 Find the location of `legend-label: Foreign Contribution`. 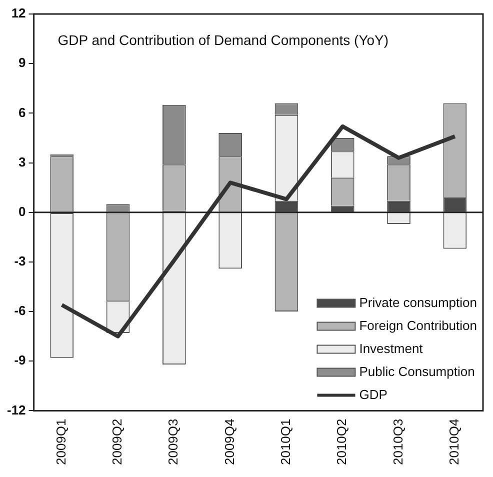

legend-label: Foreign Contribution is located at coordinates (418, 325).